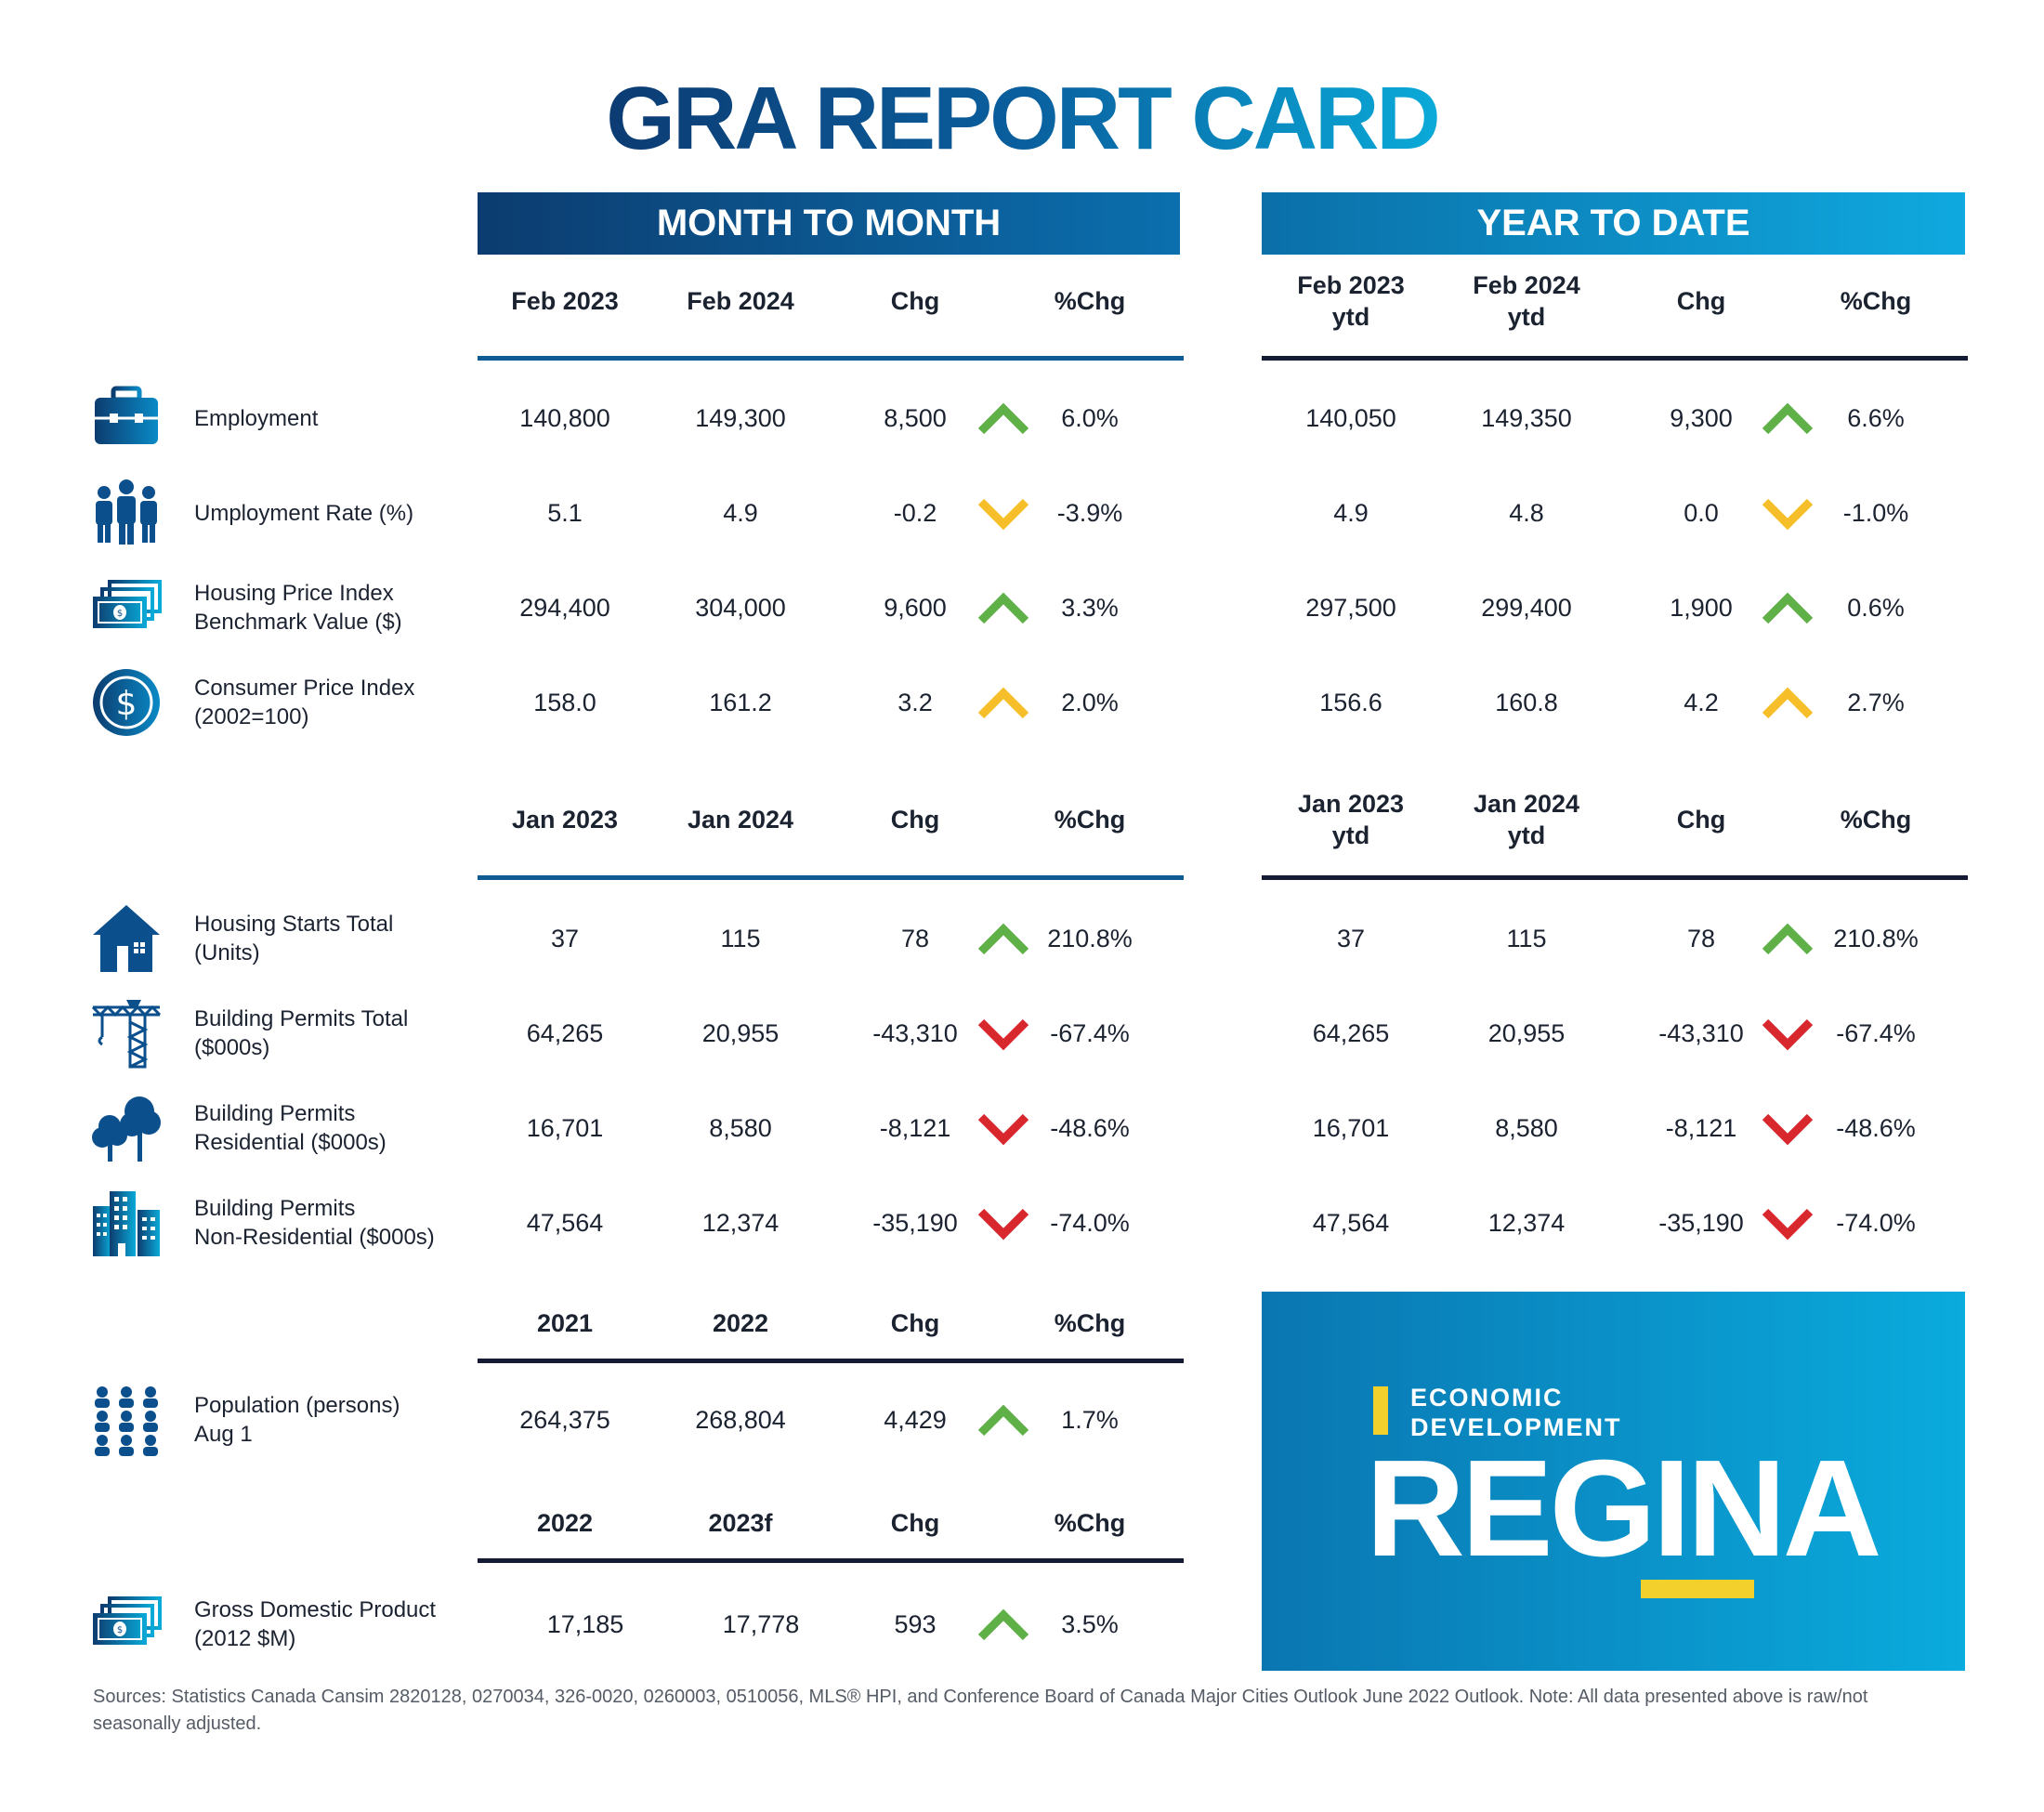 This screenshot has height=1812, width=2044. Describe the element at coordinates (1527, 1223) in the screenshot. I see `ytd-value: 12,374` at that location.